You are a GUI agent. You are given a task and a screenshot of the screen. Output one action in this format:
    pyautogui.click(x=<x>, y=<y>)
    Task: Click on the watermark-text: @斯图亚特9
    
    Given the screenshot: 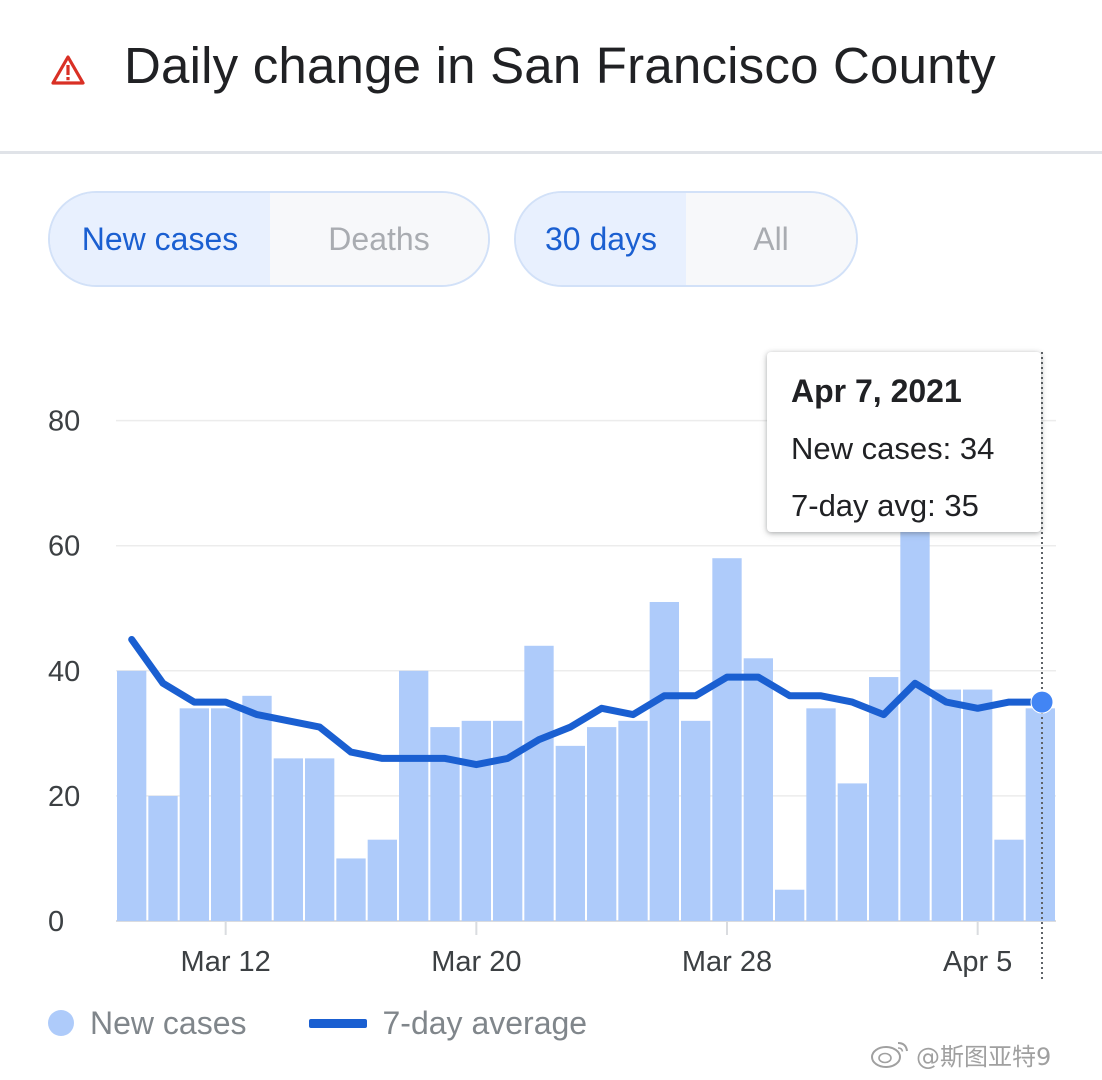 What is the action you would take?
    pyautogui.click(x=984, y=1056)
    